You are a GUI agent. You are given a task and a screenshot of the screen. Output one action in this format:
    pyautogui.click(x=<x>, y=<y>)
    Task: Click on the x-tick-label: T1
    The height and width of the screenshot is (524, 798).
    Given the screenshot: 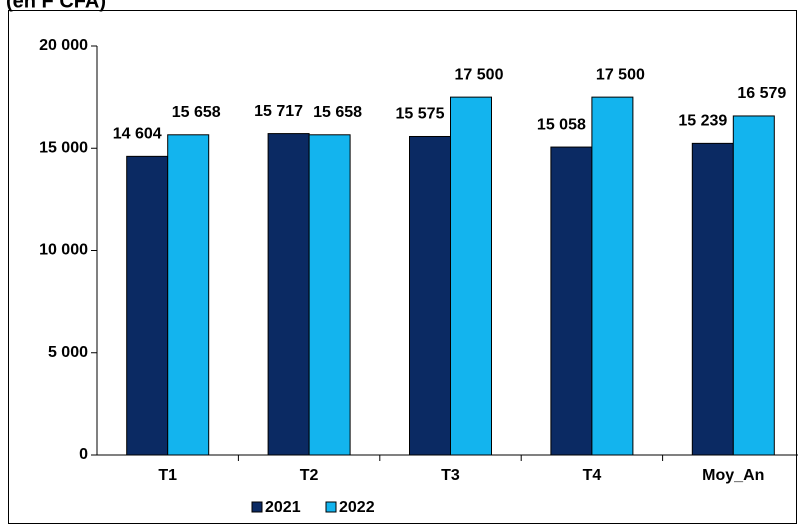 What is the action you would take?
    pyautogui.click(x=167, y=475)
    